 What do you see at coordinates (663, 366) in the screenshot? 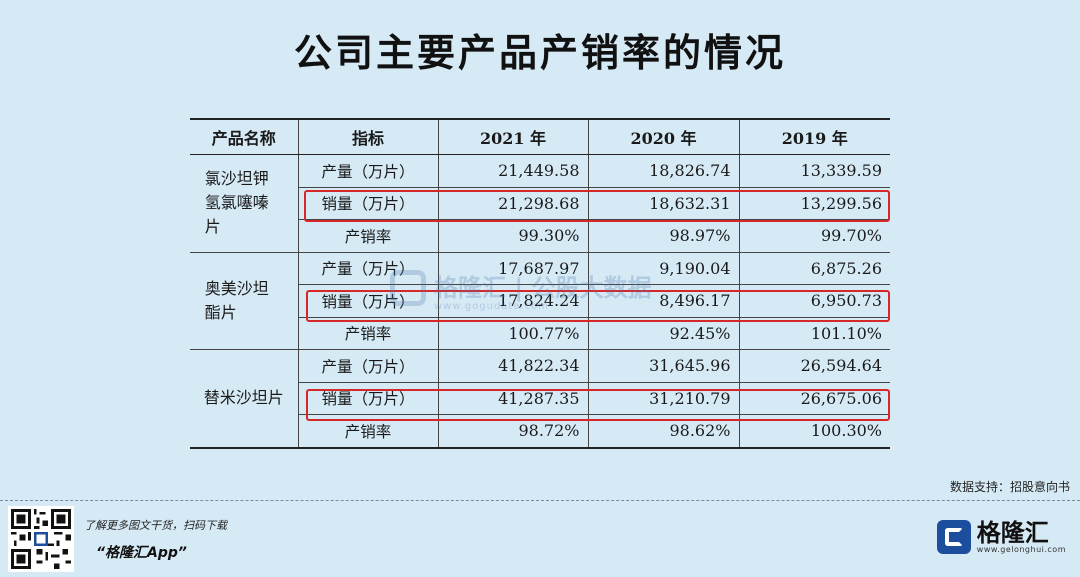
I see `value-cell: 31,645.96` at bounding box center [663, 366].